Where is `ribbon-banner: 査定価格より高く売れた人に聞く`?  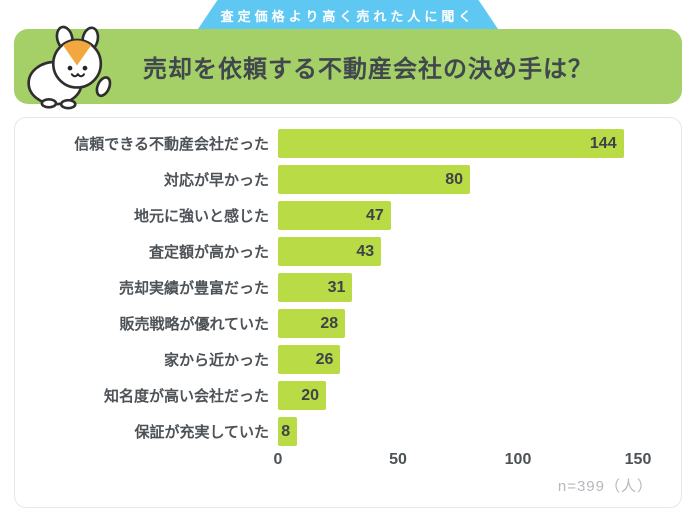
ribbon-banner: 査定価格より高く売れた人に聞く is located at coordinates (348, 14).